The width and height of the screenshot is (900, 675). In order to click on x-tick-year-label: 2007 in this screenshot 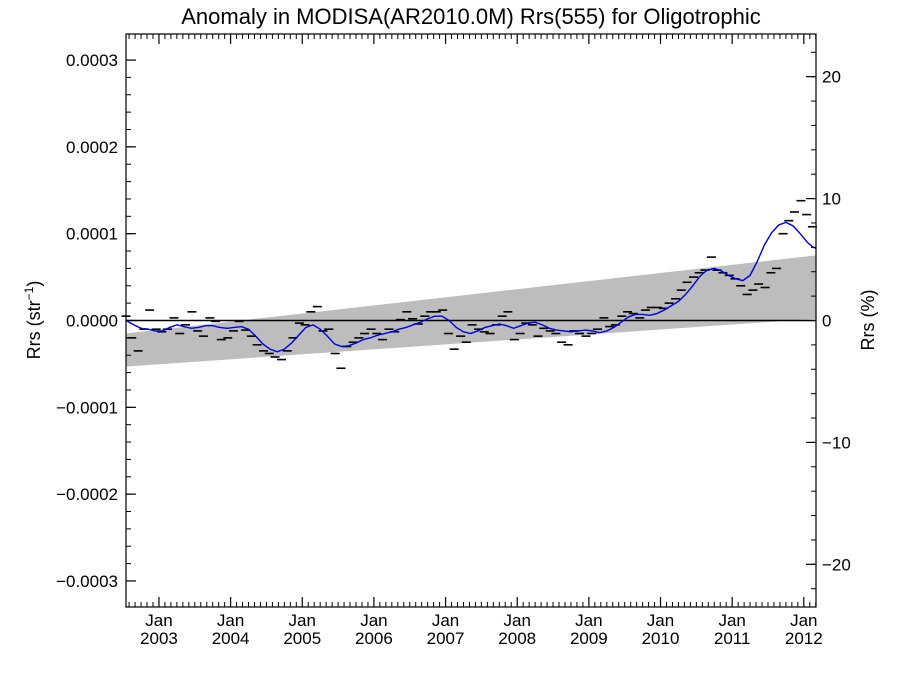, I will do `click(446, 638)`.